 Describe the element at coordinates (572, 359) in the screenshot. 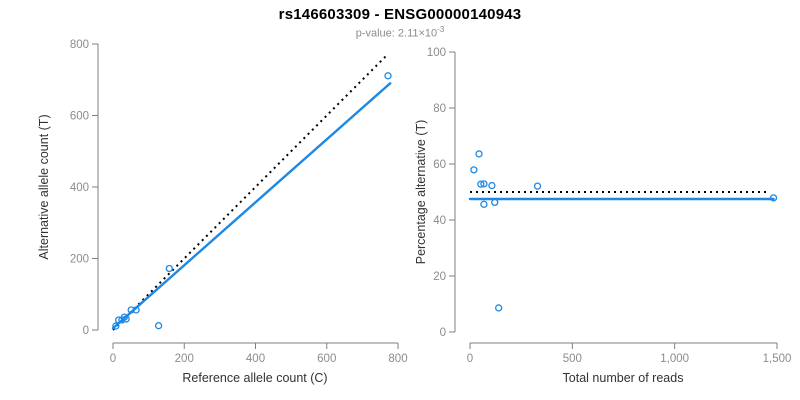

I see `x-tick-label: 500` at that location.